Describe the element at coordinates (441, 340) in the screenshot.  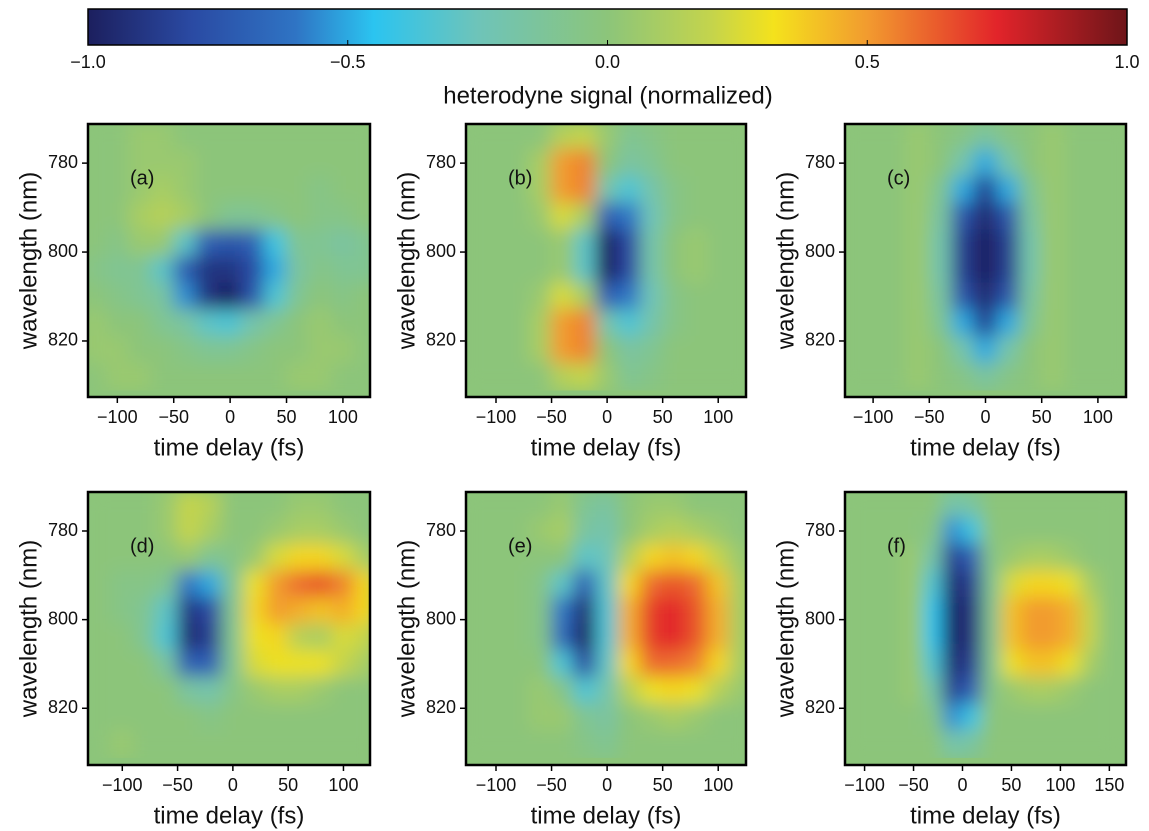
I see `y-tick-label: 820` at that location.